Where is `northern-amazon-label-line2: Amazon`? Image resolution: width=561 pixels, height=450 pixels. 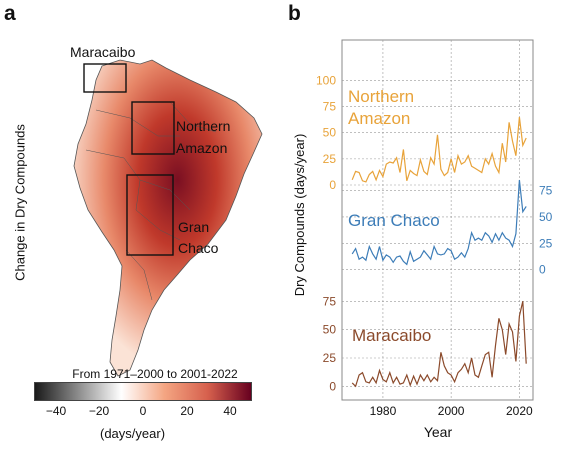
northern-amazon-label-line2: Amazon is located at coordinates (202, 148).